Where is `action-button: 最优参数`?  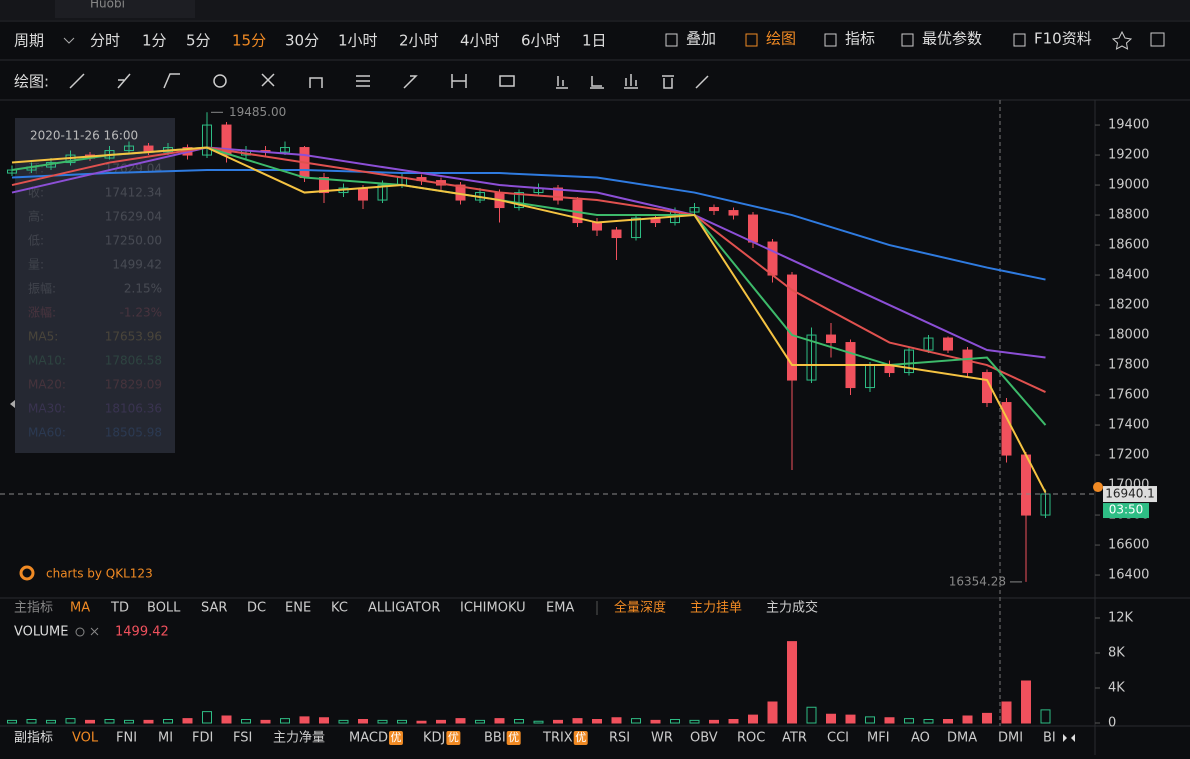
action-button: 最优参数 is located at coordinates (952, 39).